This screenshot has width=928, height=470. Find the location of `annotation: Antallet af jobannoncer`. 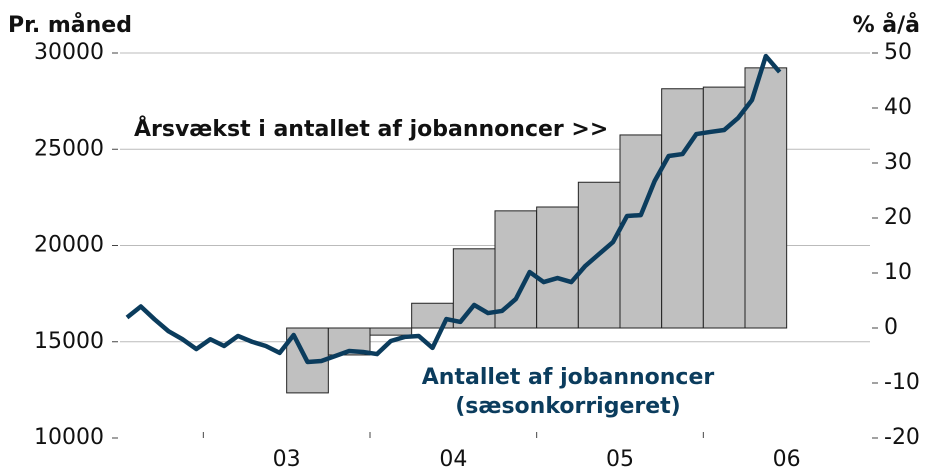

annotation: Antallet af jobannoncer is located at coordinates (568, 377).